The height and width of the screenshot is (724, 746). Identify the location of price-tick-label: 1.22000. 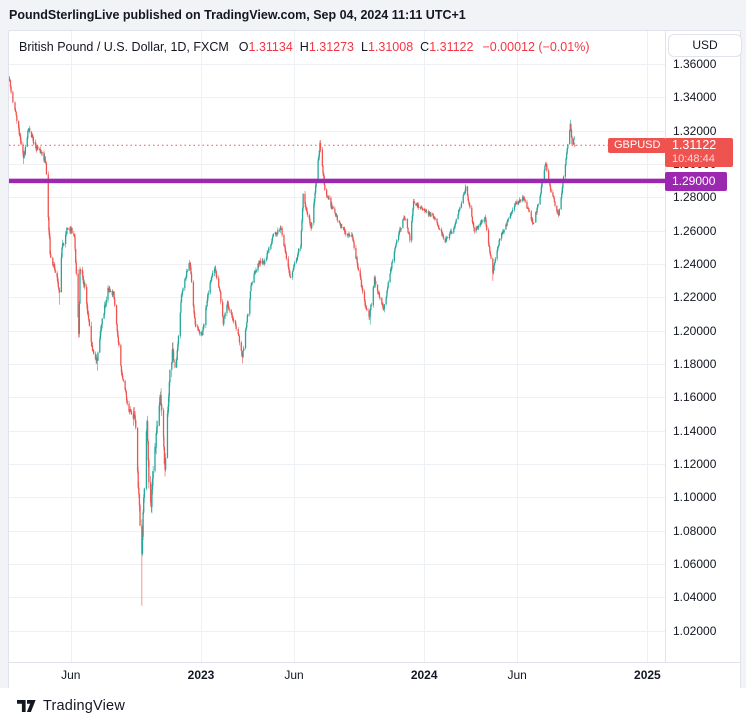
(695, 297).